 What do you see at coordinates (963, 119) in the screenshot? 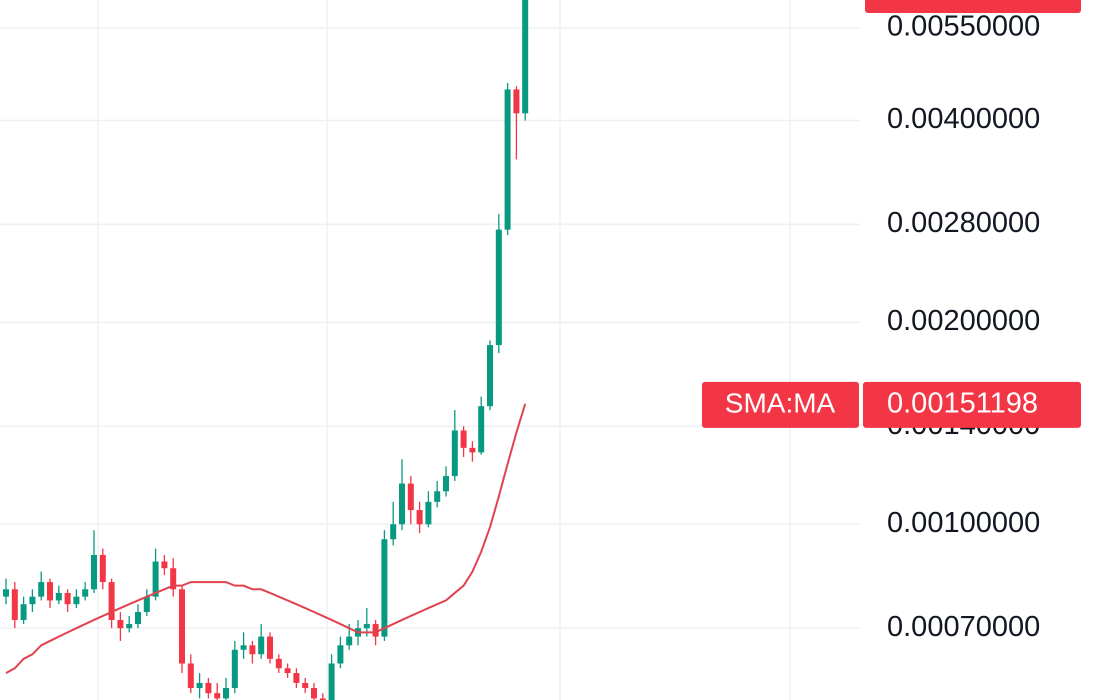
I see `y-tick-label: 0.00400000` at bounding box center [963, 119].